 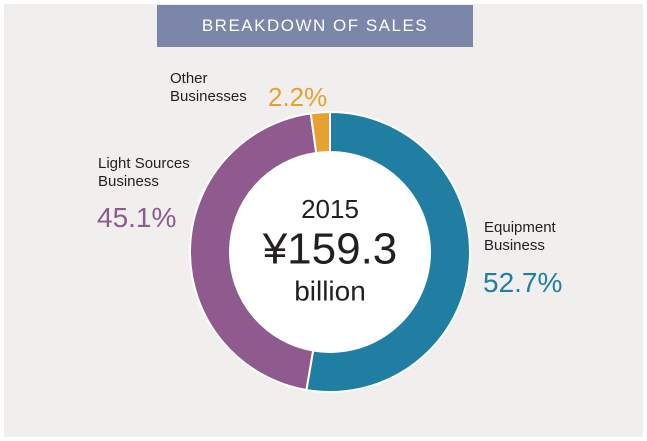 I want to click on category-label: Light Sources Business, so click(x=144, y=172).